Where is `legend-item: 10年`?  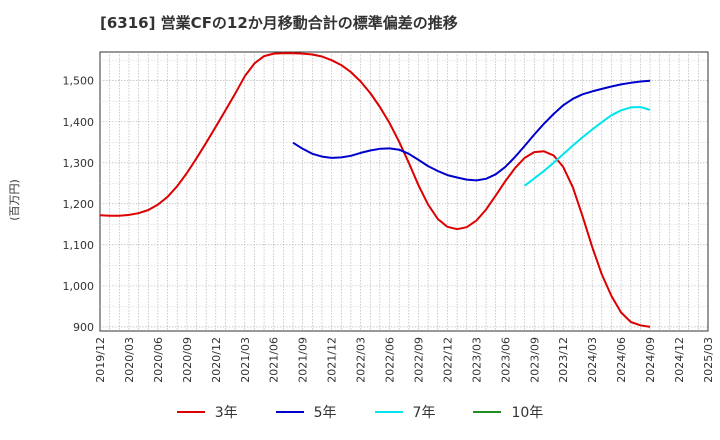 legend-item: 10年 is located at coordinates (508, 412).